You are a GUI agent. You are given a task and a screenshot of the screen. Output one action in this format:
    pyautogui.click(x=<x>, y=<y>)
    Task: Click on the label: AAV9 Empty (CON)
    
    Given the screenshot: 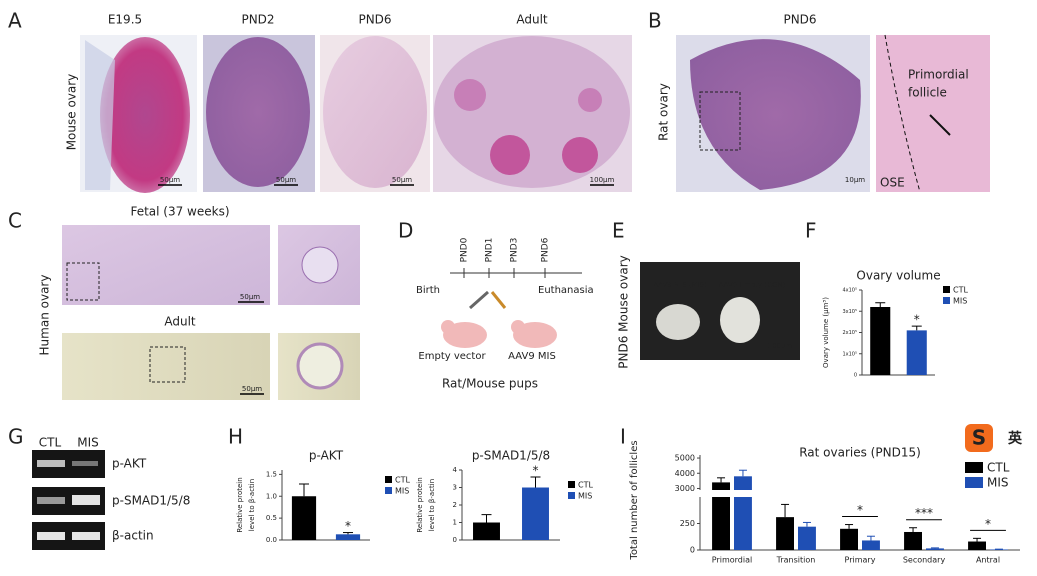 What is the action you would take?
    pyautogui.click(x=752, y=285)
    